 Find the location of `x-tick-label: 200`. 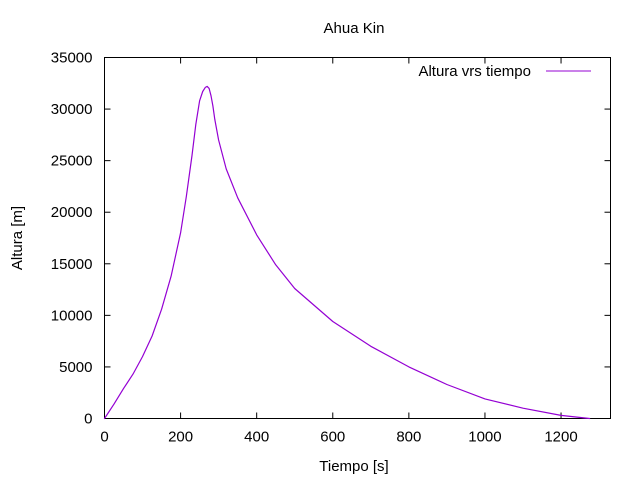

x-tick-label: 200 is located at coordinates (180, 437).